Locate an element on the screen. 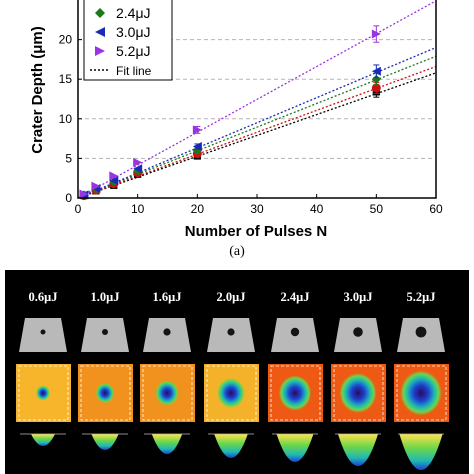 This screenshot has width=474, height=474. y-tick-labels: 0 5 10 15 20 is located at coordinates (70, 119).